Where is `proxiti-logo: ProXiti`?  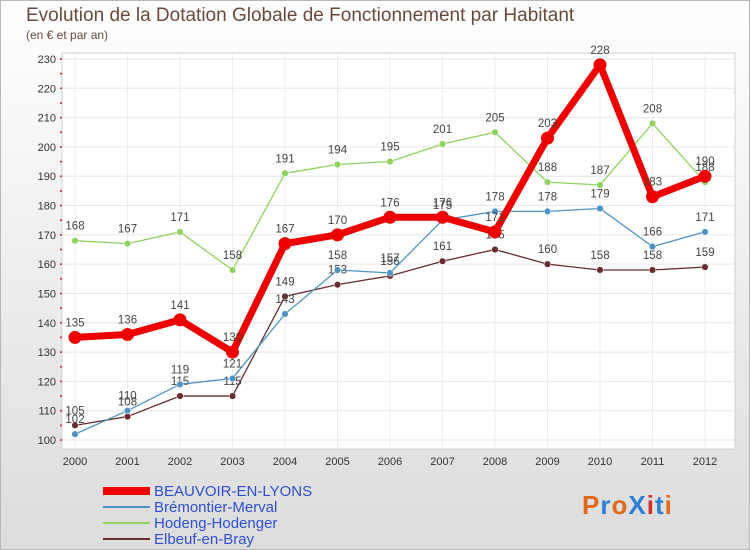 proxiti-logo: ProXiti is located at coordinates (627, 505).